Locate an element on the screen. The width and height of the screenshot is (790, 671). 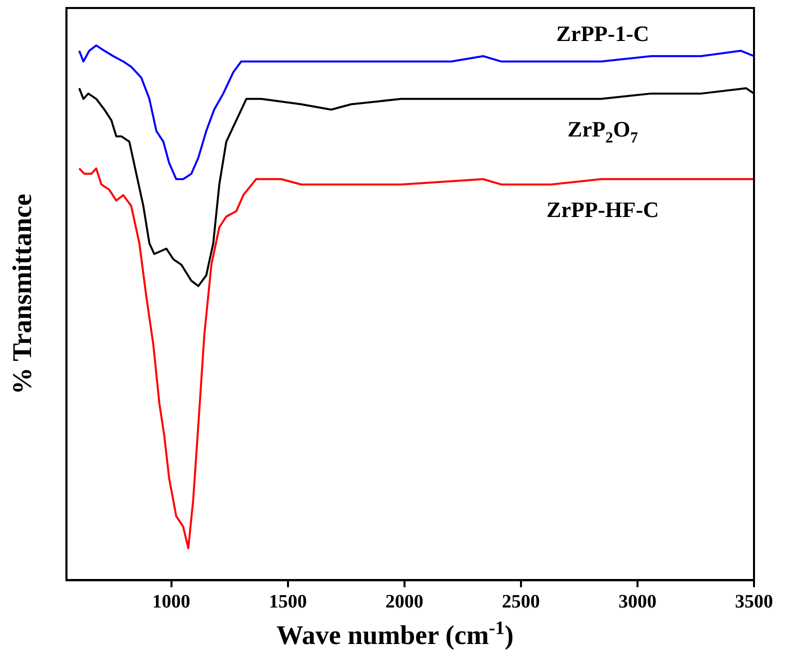
x-axis-title: Wave number (cm$^{-1}$) is located at coordinates (395, 634).